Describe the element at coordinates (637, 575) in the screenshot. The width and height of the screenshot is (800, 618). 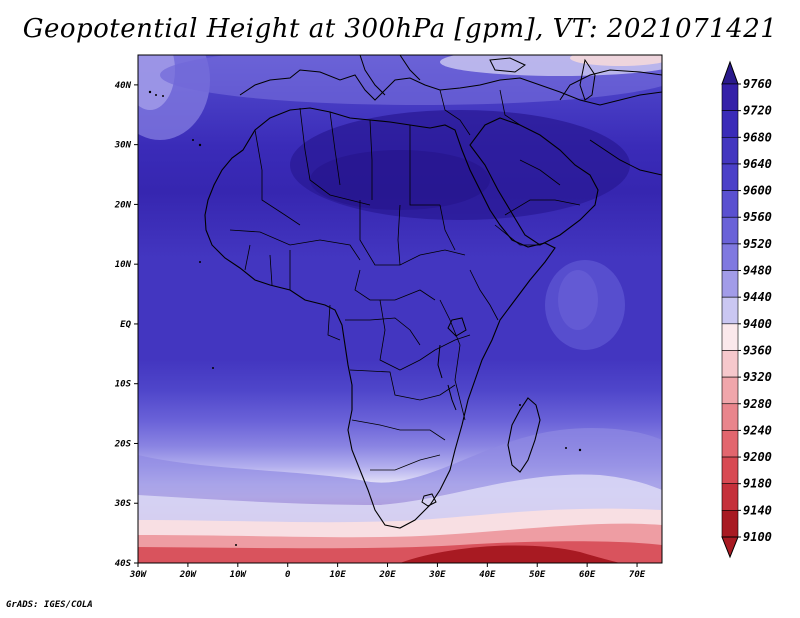
I see `lon-tick-label: 70E` at that location.